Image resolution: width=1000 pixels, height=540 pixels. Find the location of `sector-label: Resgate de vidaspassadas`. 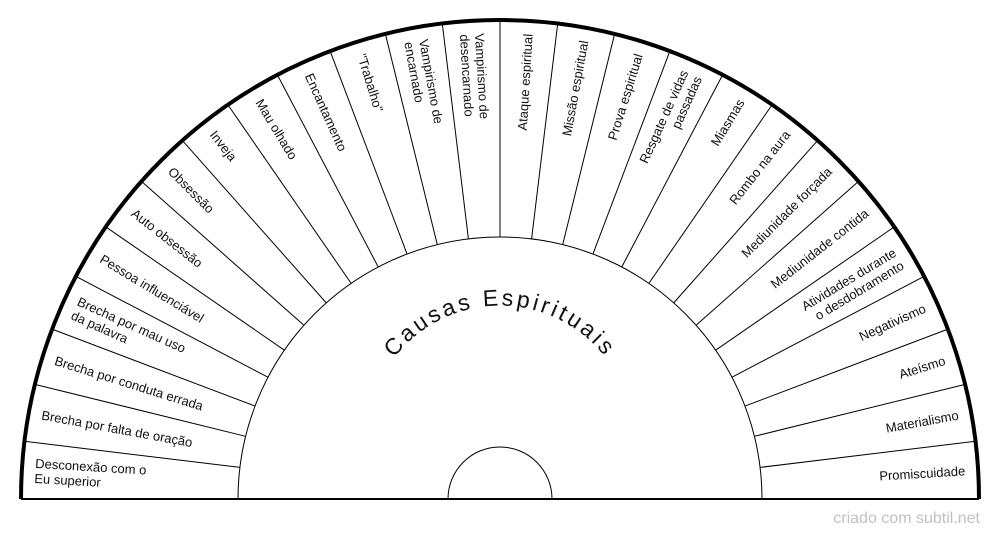

sector-label: Resgate de vidaspassadas is located at coordinates (670, 119).